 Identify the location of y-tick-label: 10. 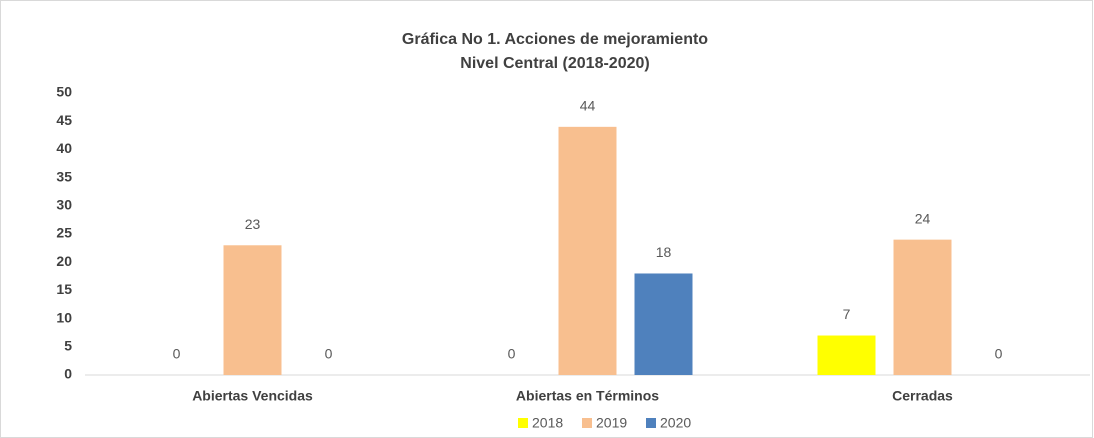
(64, 317).